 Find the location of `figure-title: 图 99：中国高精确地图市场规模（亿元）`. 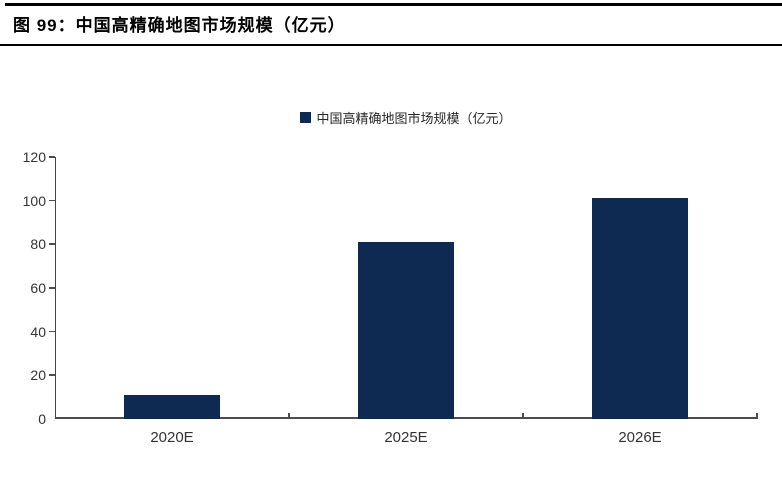

figure-title: 图 99：中国高精确地图市场规模（亿元） is located at coordinates (179, 25).